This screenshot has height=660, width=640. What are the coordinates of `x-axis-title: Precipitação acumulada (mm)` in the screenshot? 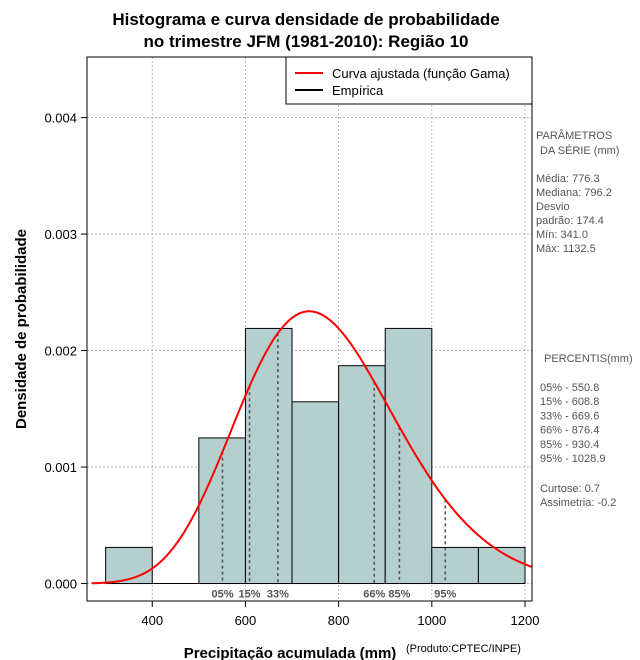 It's located at (290, 652).